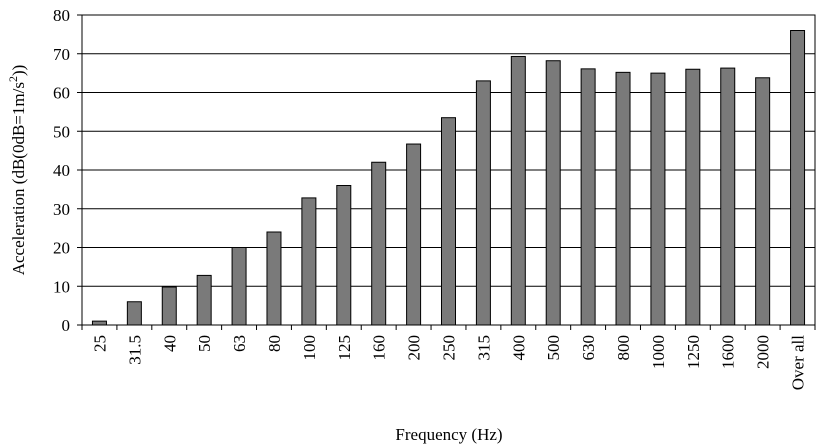  I want to click on x-axis-title: Frequency (Hz), so click(448, 434).